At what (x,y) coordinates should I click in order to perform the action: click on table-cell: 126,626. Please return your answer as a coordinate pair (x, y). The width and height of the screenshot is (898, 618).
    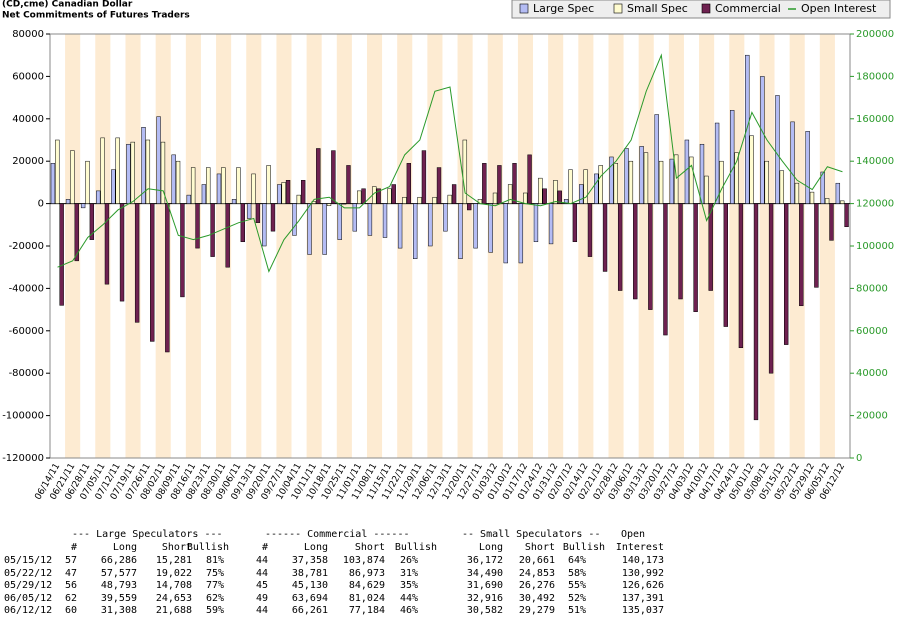
    Looking at the image, I should click on (642, 585).